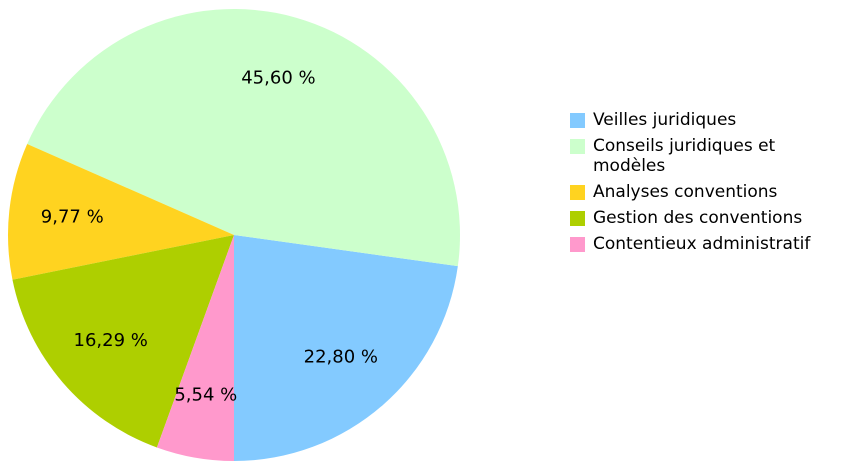 This screenshot has width=866, height=461. What do you see at coordinates (702, 244) in the screenshot?
I see `legend-label: Contentieux administratif` at bounding box center [702, 244].